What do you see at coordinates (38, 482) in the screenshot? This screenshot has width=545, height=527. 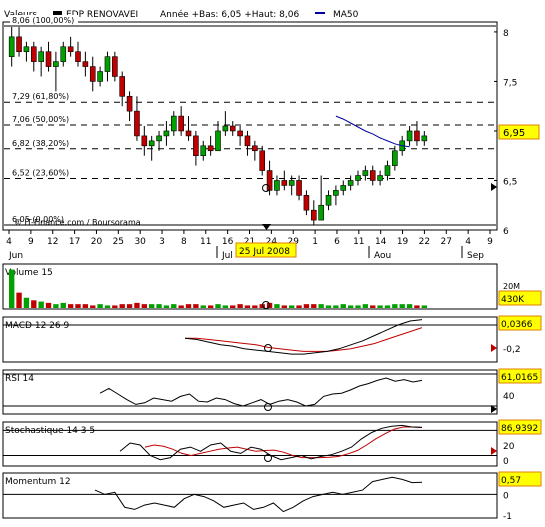 I see `momentum-title: Momentum 12` at bounding box center [38, 482].